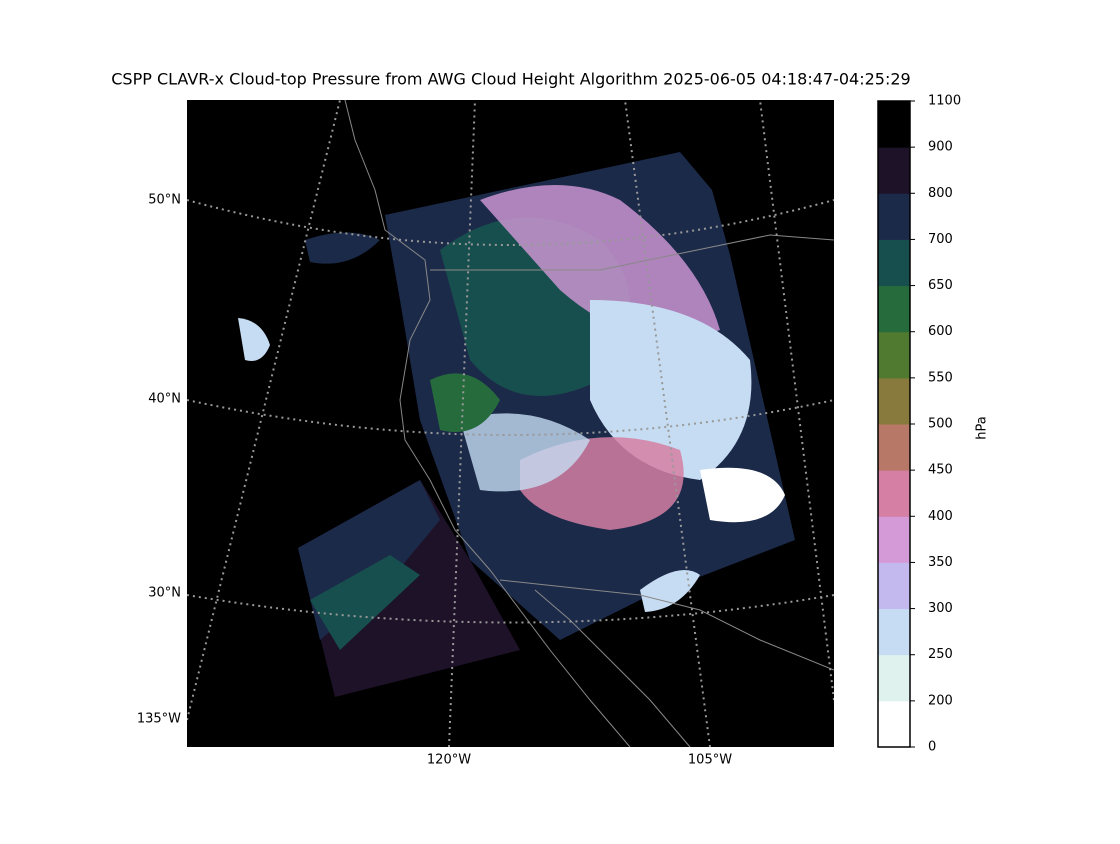 This screenshot has width=1120, height=844. What do you see at coordinates (940, 424) in the screenshot?
I see `colorbar-tick-label: 500` at bounding box center [940, 424].